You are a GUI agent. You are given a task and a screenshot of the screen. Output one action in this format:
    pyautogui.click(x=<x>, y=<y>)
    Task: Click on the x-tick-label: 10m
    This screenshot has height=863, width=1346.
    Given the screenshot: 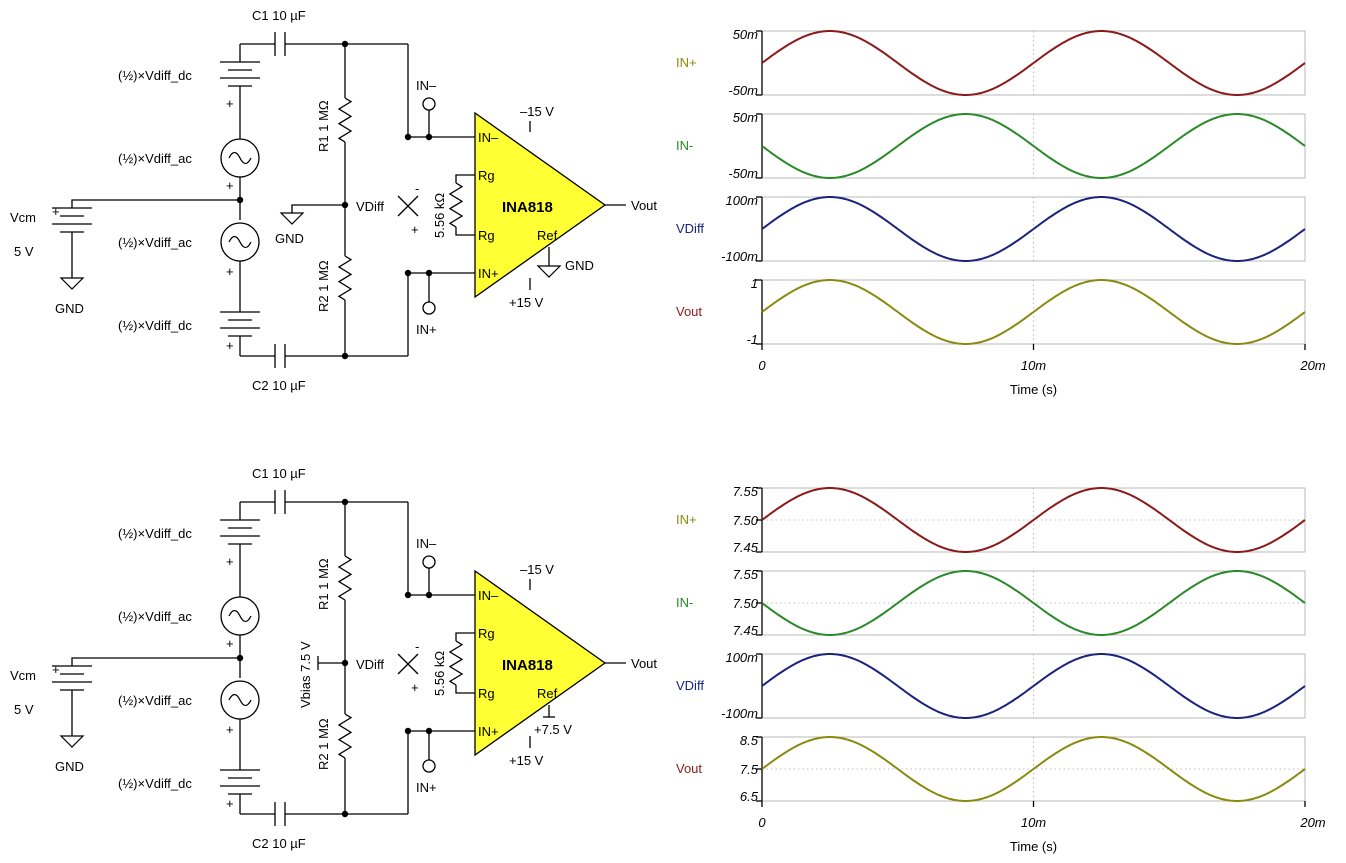 What is the action you would take?
    pyautogui.click(x=1033, y=365)
    